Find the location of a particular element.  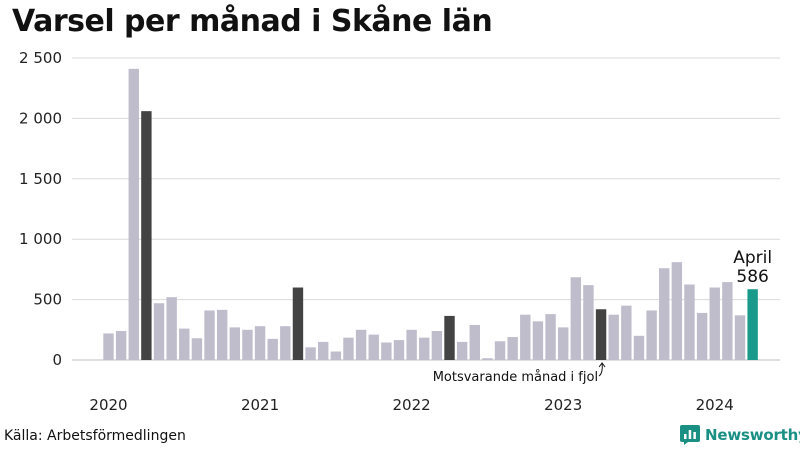

annotation-text: Motsvarande månad i fjol is located at coordinates (515, 377).